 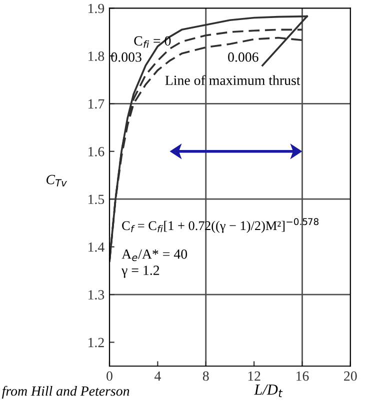 I want to click on x-tick-label: 20, so click(x=350, y=376).